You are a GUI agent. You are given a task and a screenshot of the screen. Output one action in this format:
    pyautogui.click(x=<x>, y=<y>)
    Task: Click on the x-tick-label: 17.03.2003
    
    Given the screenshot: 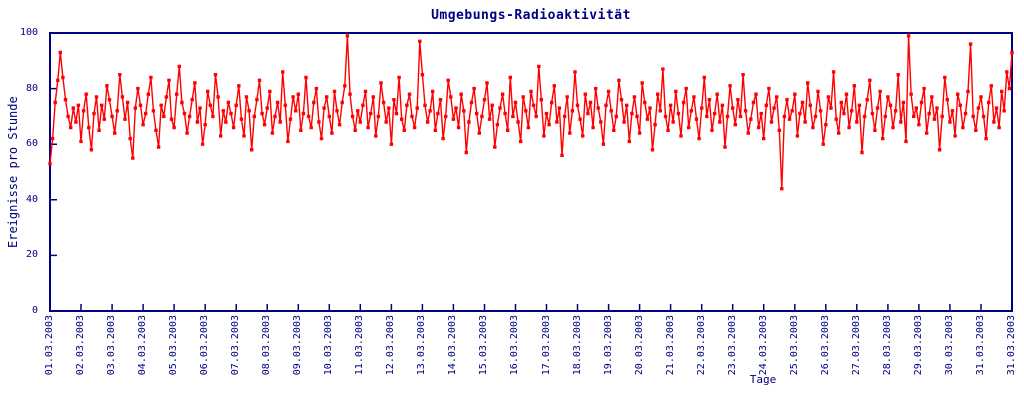 What is the action you would take?
    pyautogui.click(x=546, y=345)
    